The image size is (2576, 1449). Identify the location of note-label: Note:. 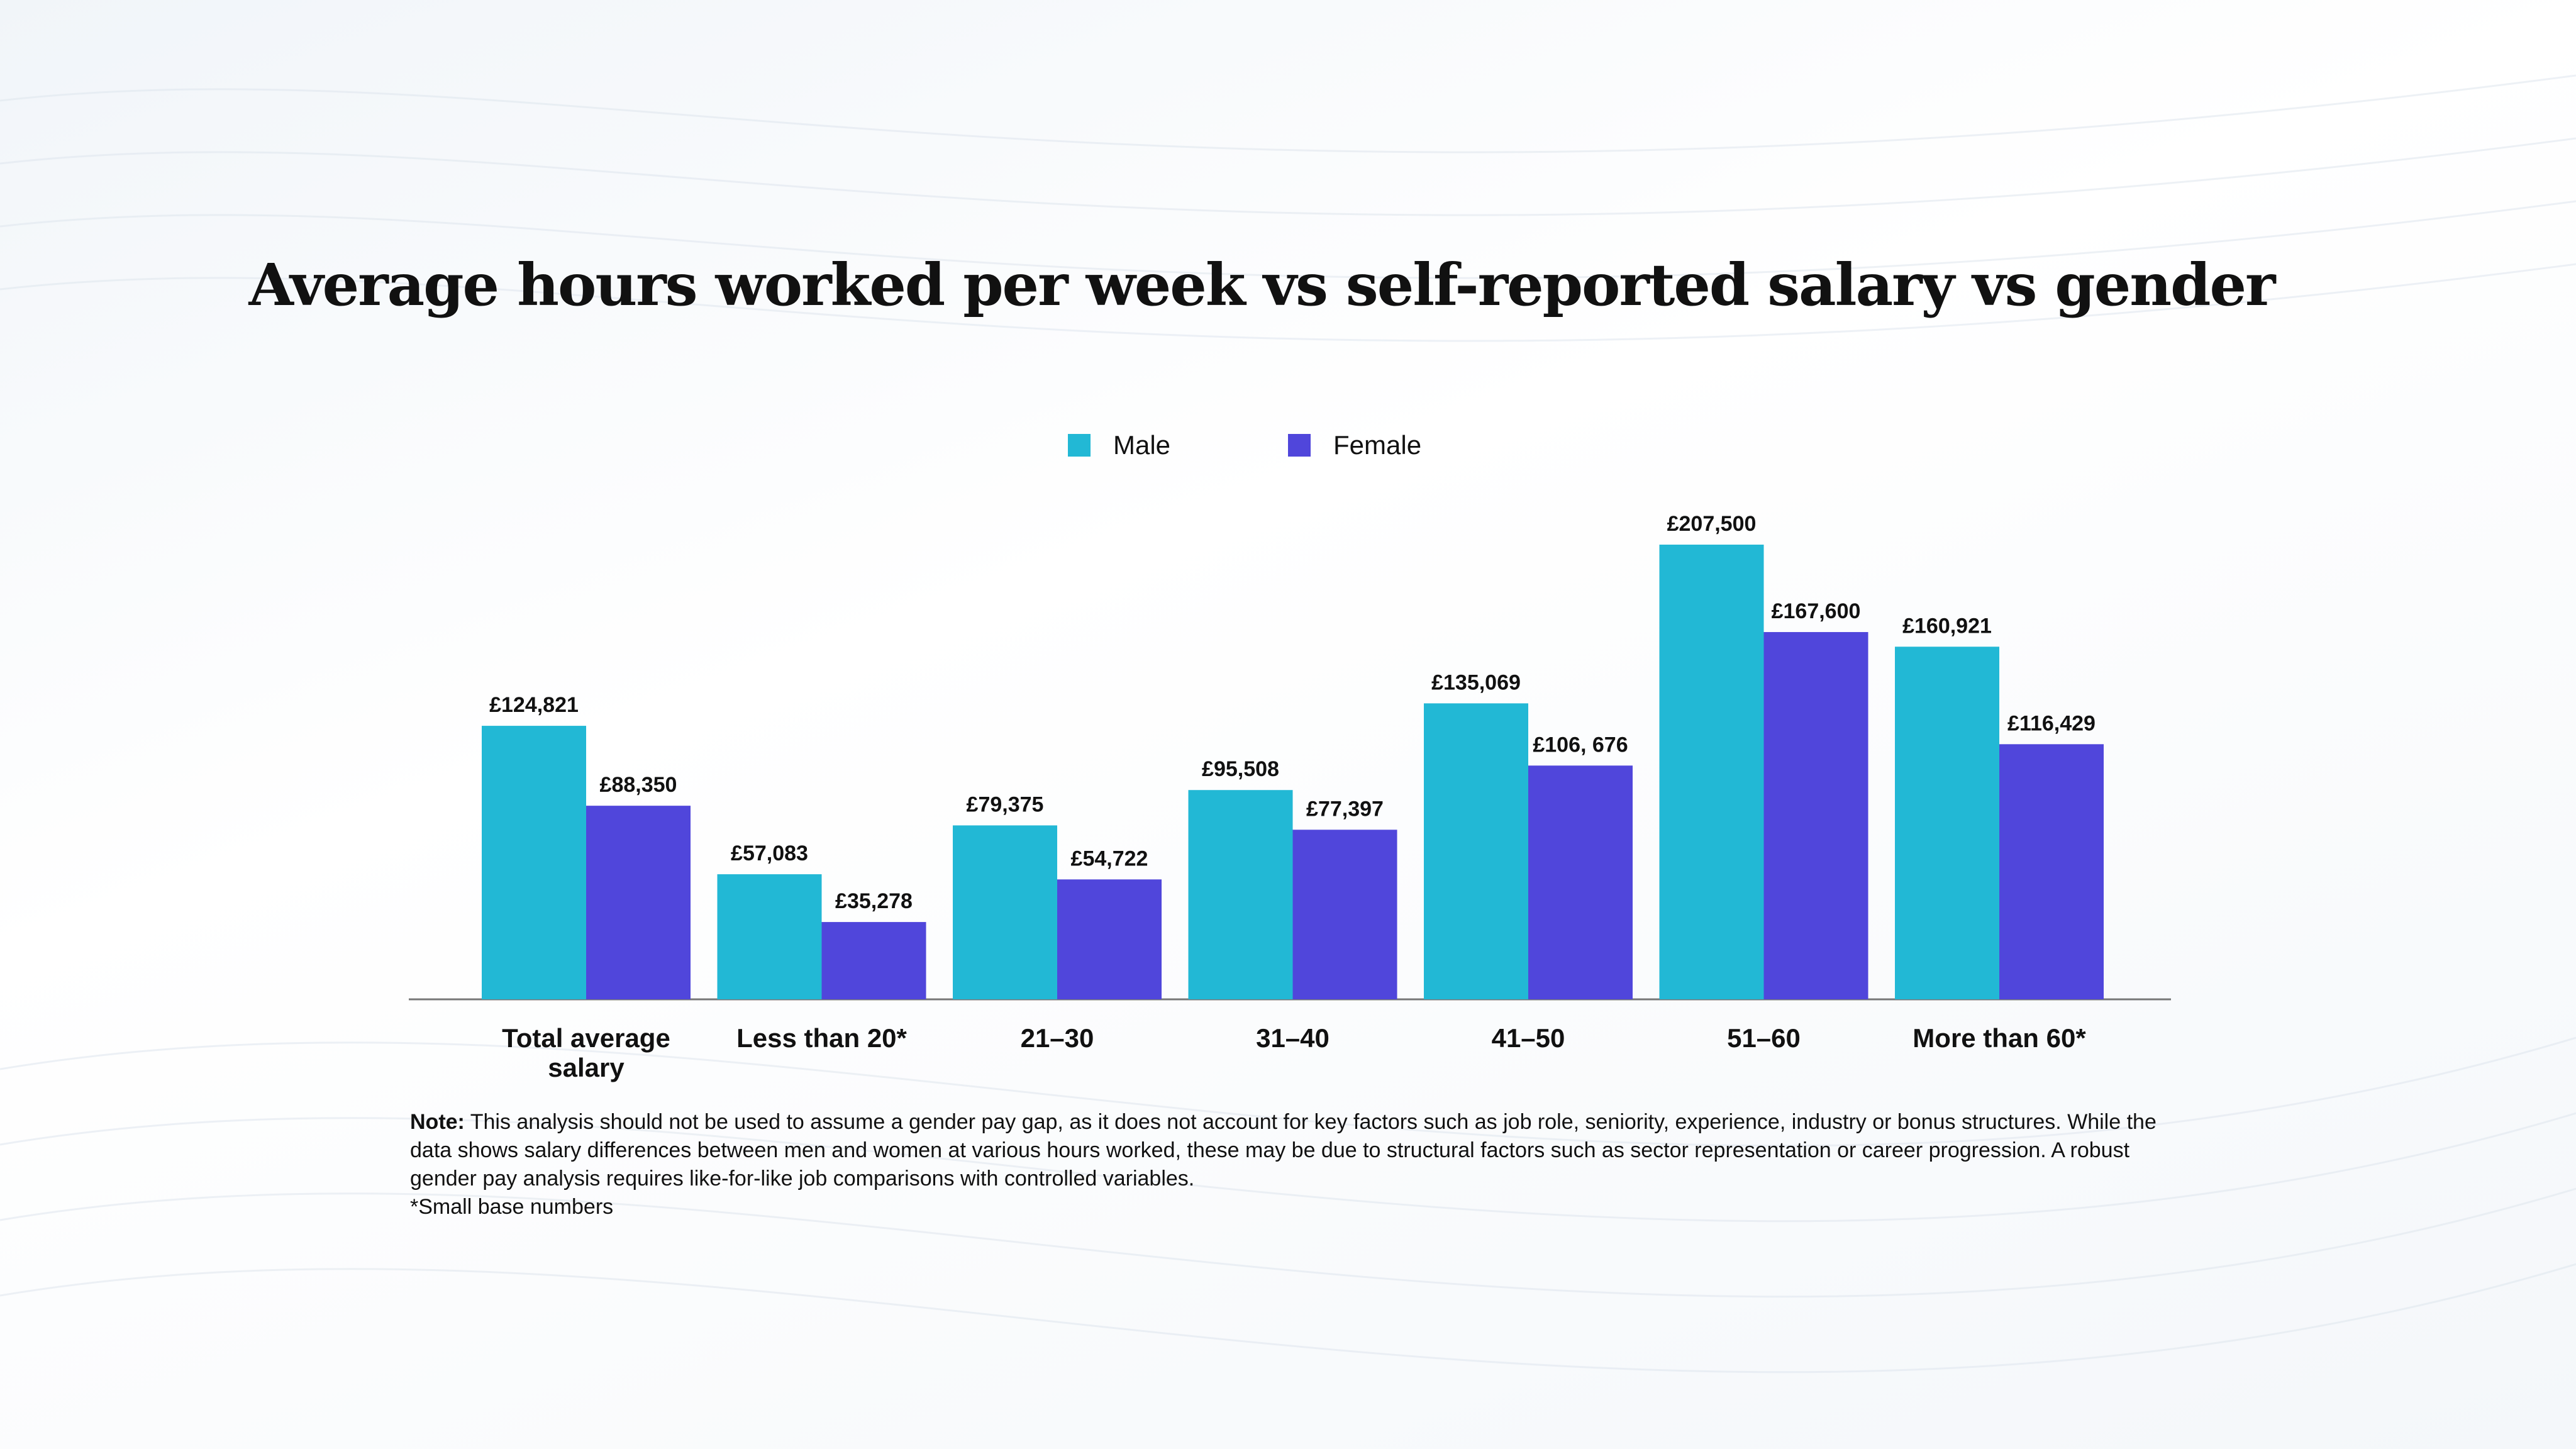
(437, 1122).